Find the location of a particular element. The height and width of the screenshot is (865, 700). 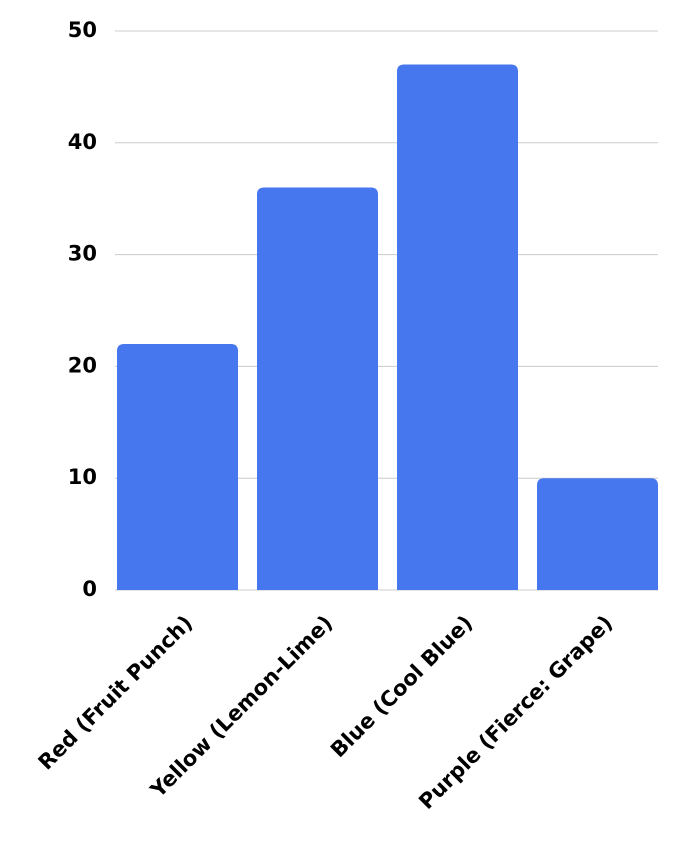

y-tick-label: 30 is located at coordinates (82, 254).